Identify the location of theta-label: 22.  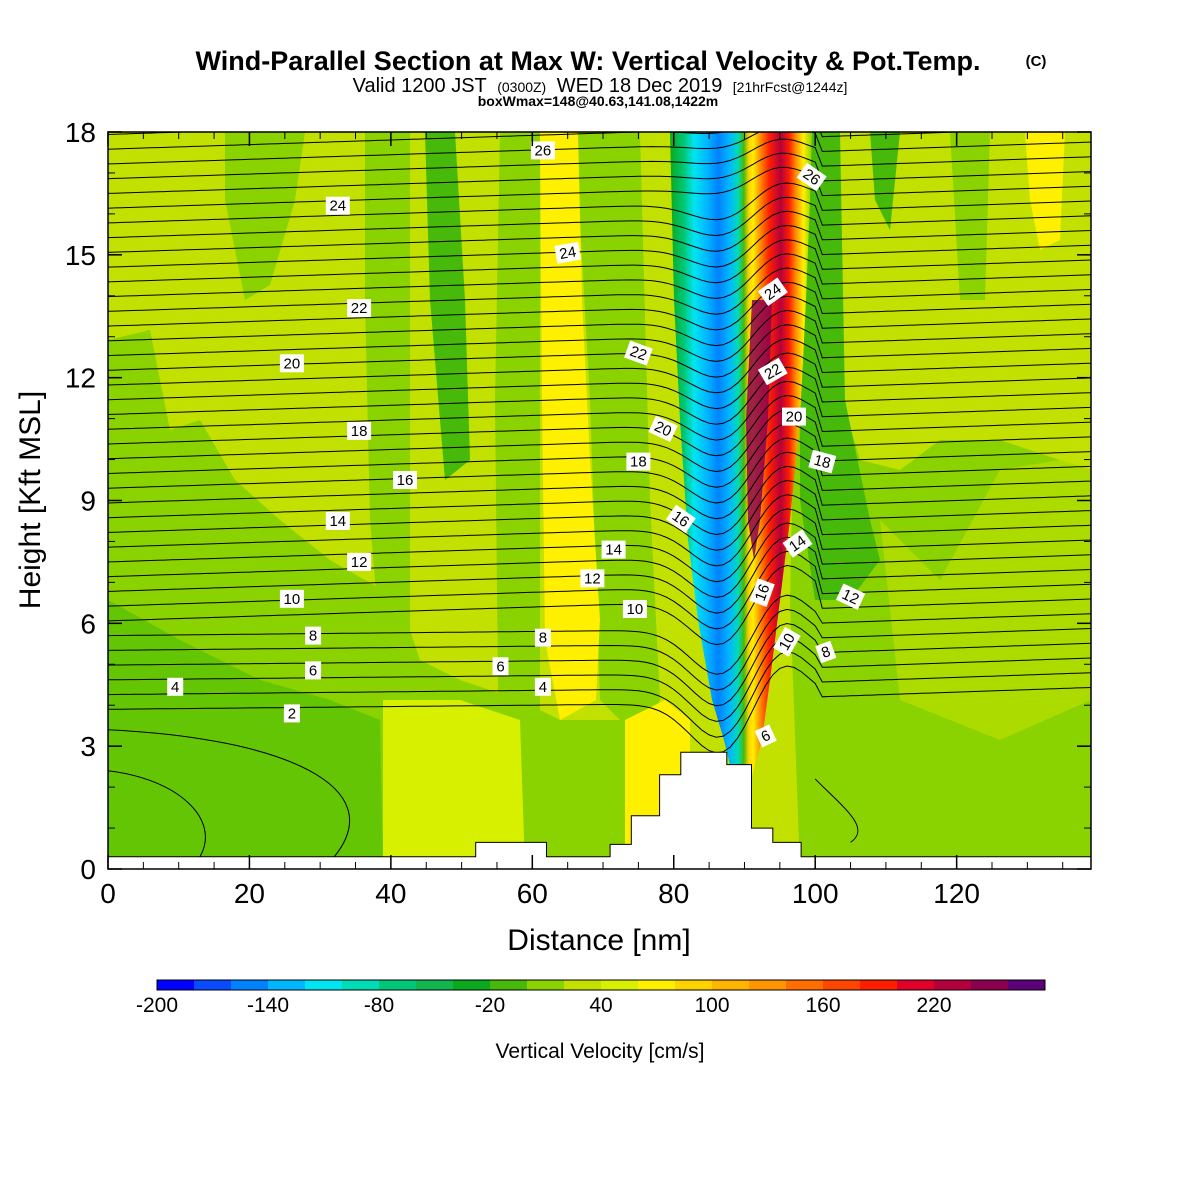
(359, 308).